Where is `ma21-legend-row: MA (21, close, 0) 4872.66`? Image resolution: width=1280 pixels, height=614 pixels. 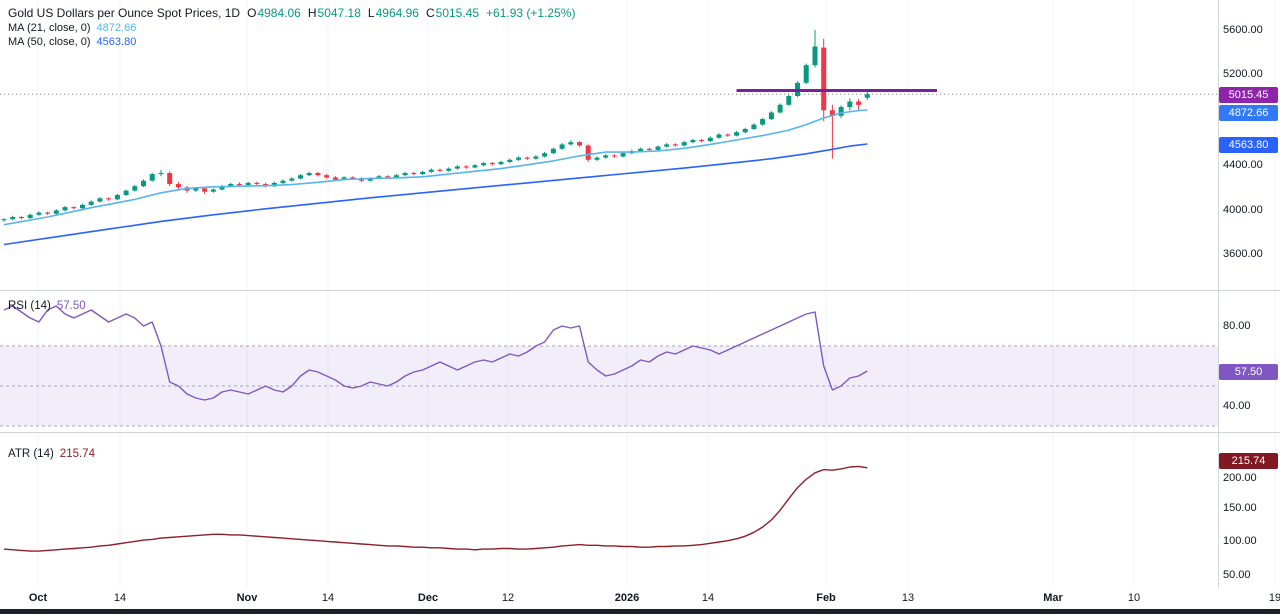 ma21-legend-row: MA (21, close, 0) 4872.66 is located at coordinates (291, 28).